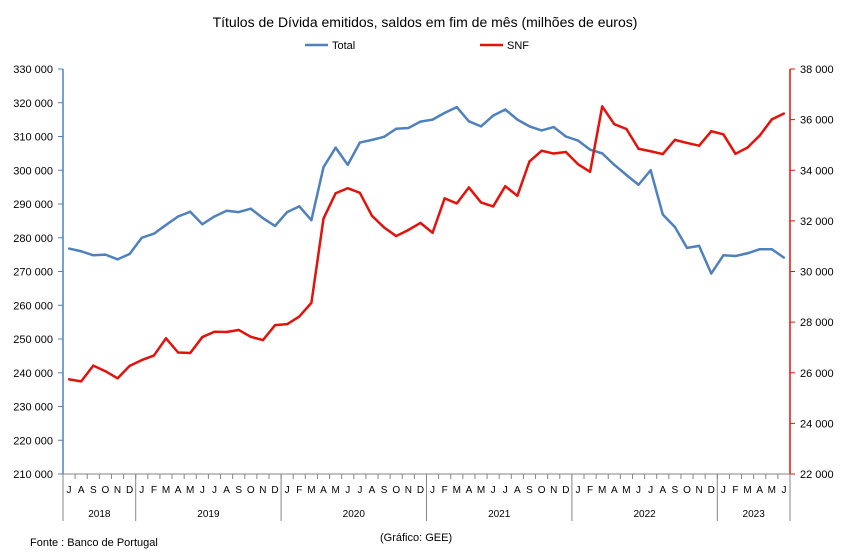 This screenshot has width=850, height=557. I want to click on x-axis-year-label: 2022, so click(644, 514).